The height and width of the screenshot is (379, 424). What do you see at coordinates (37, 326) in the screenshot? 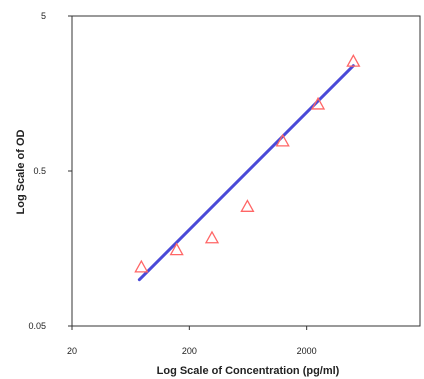
I see `y-tick-label: 0.05` at bounding box center [37, 326].